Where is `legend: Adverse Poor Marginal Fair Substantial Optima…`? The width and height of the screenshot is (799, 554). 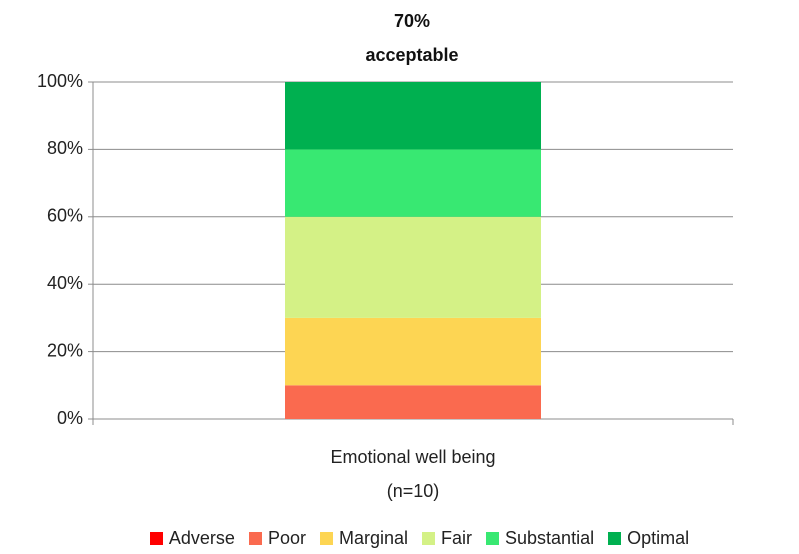
legend: Adverse Poor Marginal Fair Substantial Optima… is located at coordinates (399, 538).